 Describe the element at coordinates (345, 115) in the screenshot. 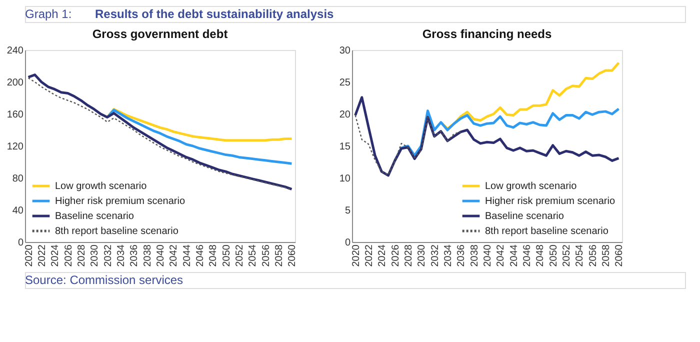

I see `y-tick-label: 20` at that location.